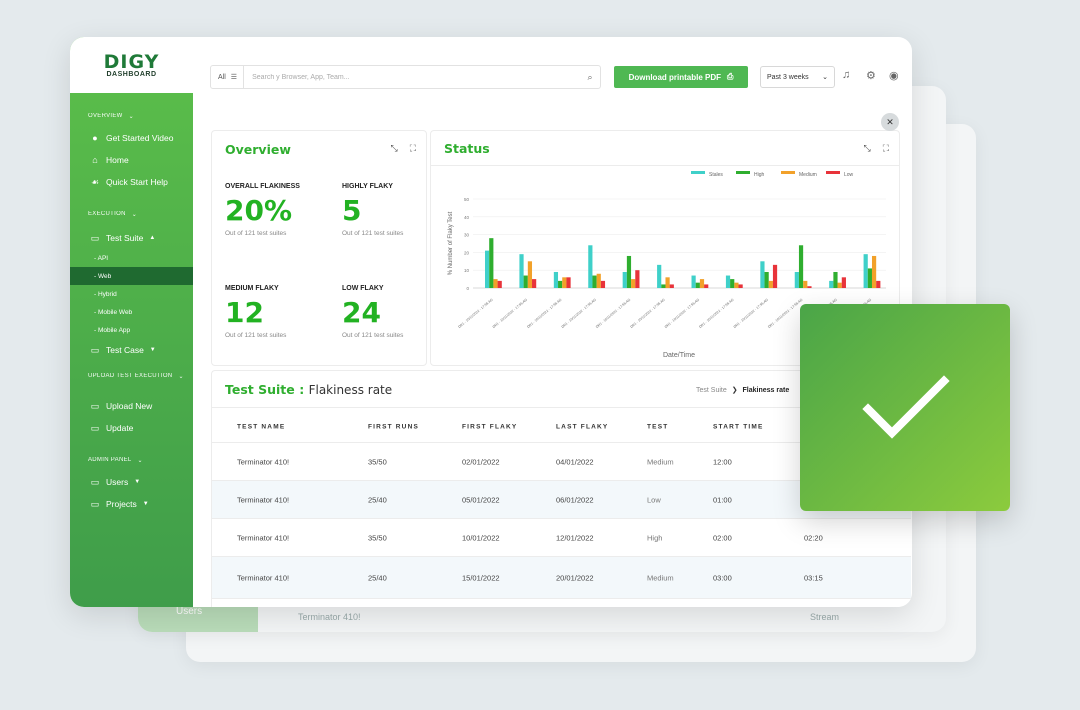 This screenshot has width=1080, height=710. I want to click on column-header: FIRST FLAKY, so click(490, 426).